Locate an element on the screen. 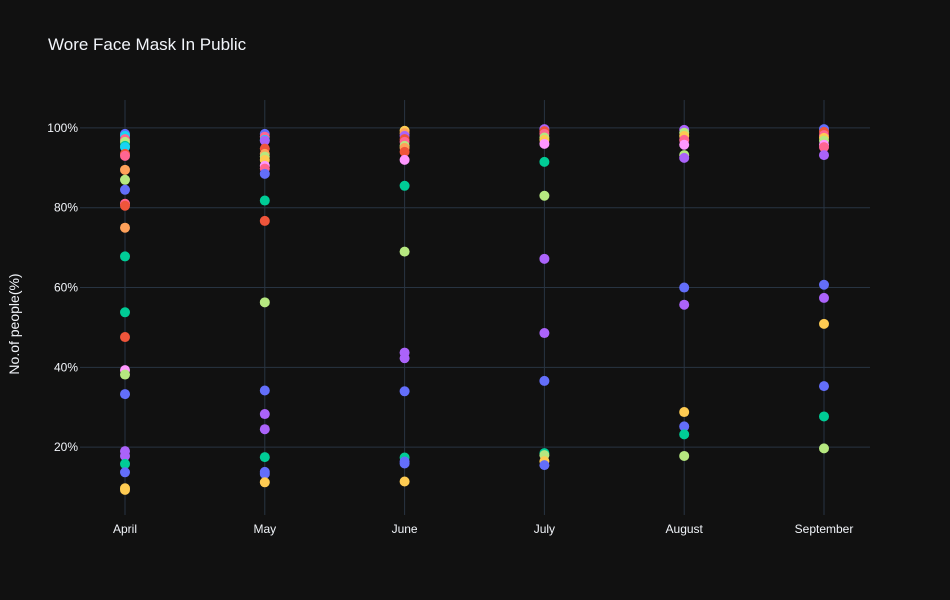 The height and width of the screenshot is (600, 950). y-tick-label: 80% is located at coordinates (66, 208).